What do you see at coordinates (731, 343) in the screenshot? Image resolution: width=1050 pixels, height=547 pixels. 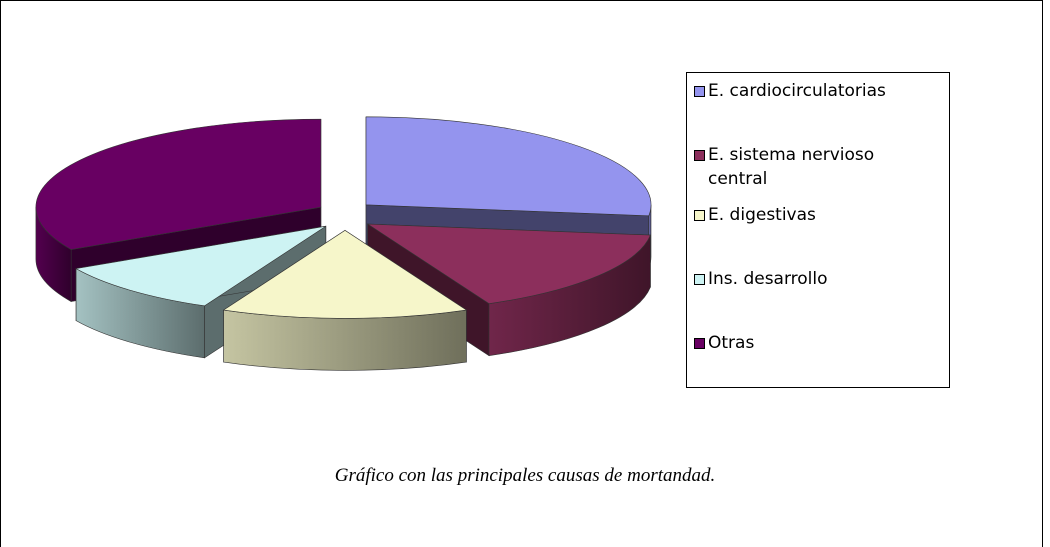 I see `legend-label: Otras` at bounding box center [731, 343].